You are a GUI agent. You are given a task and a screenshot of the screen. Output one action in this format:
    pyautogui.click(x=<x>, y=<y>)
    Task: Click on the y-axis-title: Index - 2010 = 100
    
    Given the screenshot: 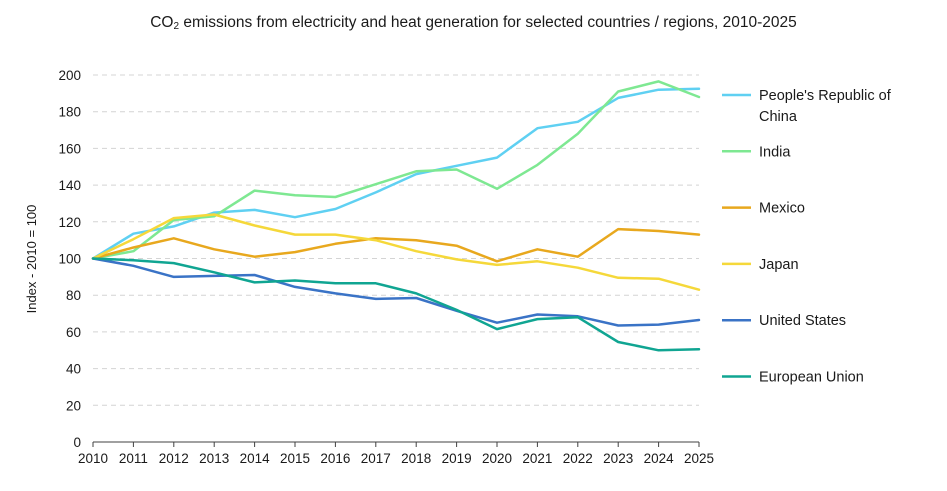 What is the action you would take?
    pyautogui.click(x=31, y=259)
    